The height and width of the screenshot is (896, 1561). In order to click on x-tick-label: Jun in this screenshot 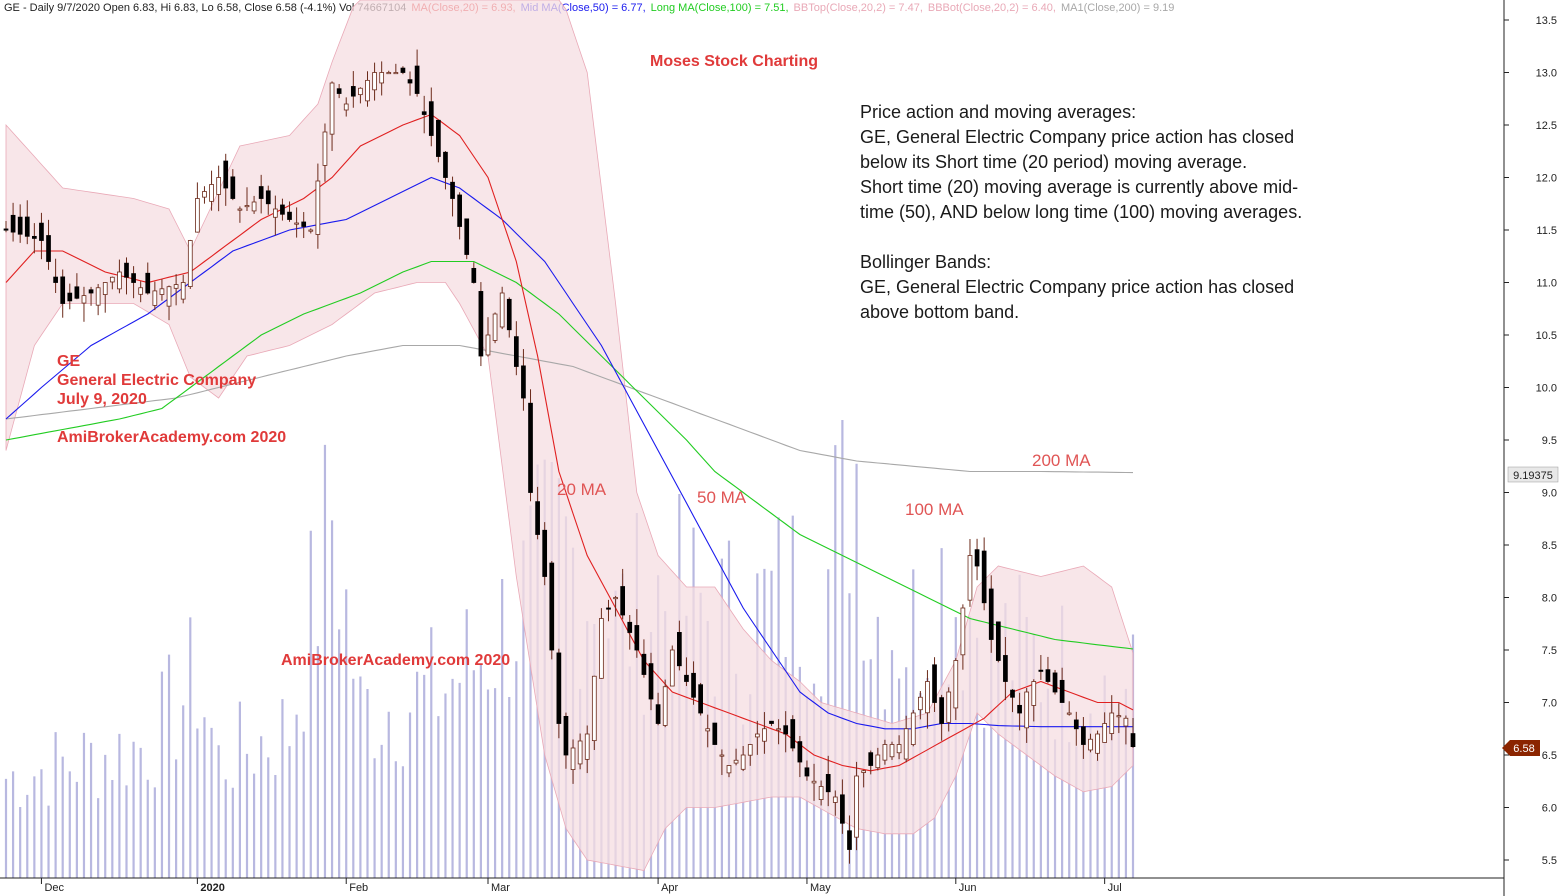, I will do `click(968, 888)`.